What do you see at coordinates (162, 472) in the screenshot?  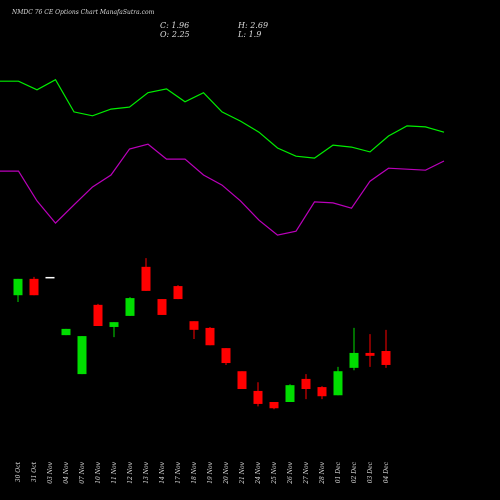 I see `x-tick-label: 14 Nov` at bounding box center [162, 472].